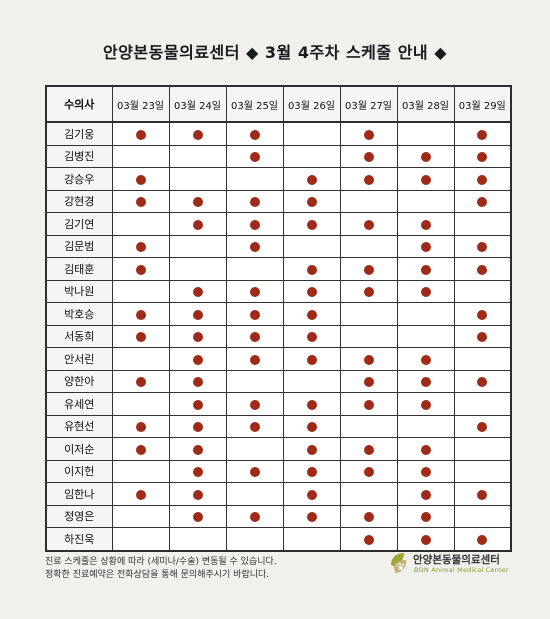  Describe the element at coordinates (278, 201) in the screenshot. I see `table-row: 강현경` at that location.